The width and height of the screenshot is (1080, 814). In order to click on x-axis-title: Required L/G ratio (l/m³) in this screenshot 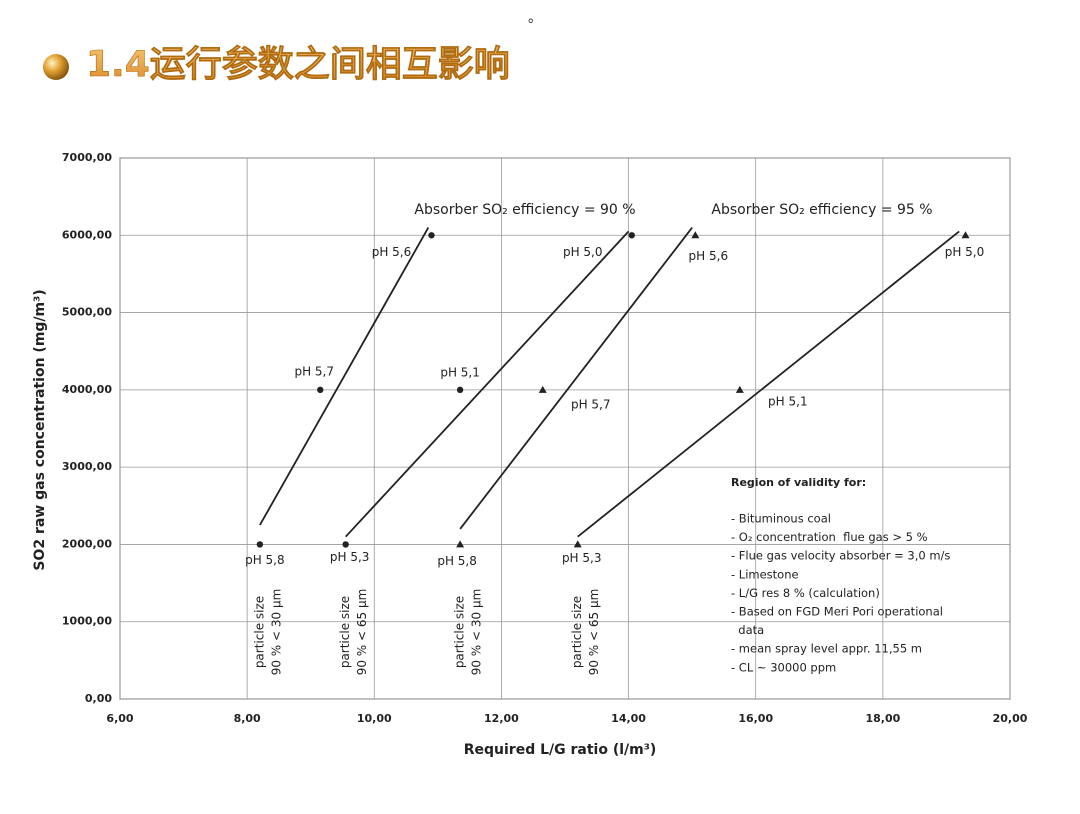, I will do `click(560, 750)`.